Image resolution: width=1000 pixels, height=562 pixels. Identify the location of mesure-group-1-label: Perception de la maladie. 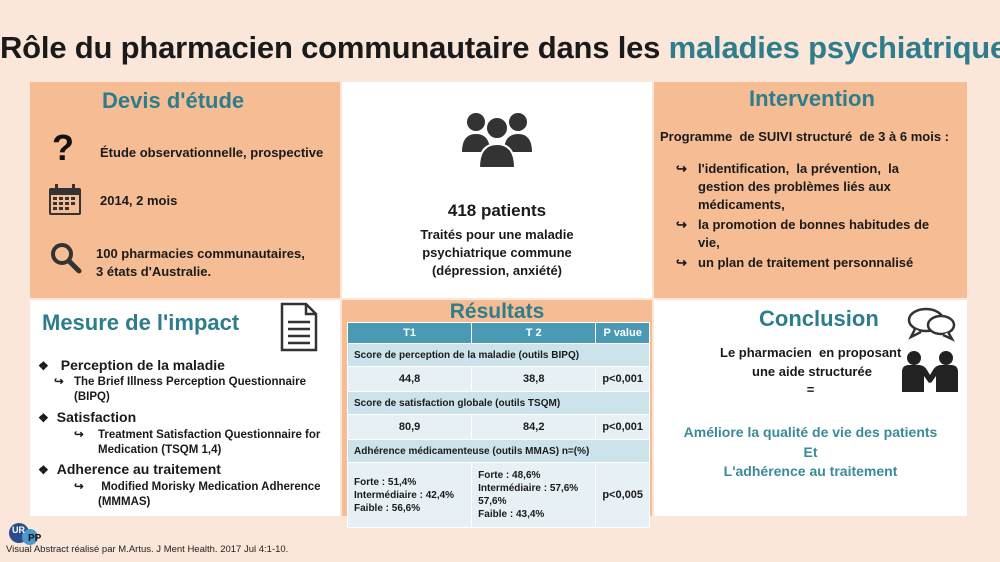
(142, 365).